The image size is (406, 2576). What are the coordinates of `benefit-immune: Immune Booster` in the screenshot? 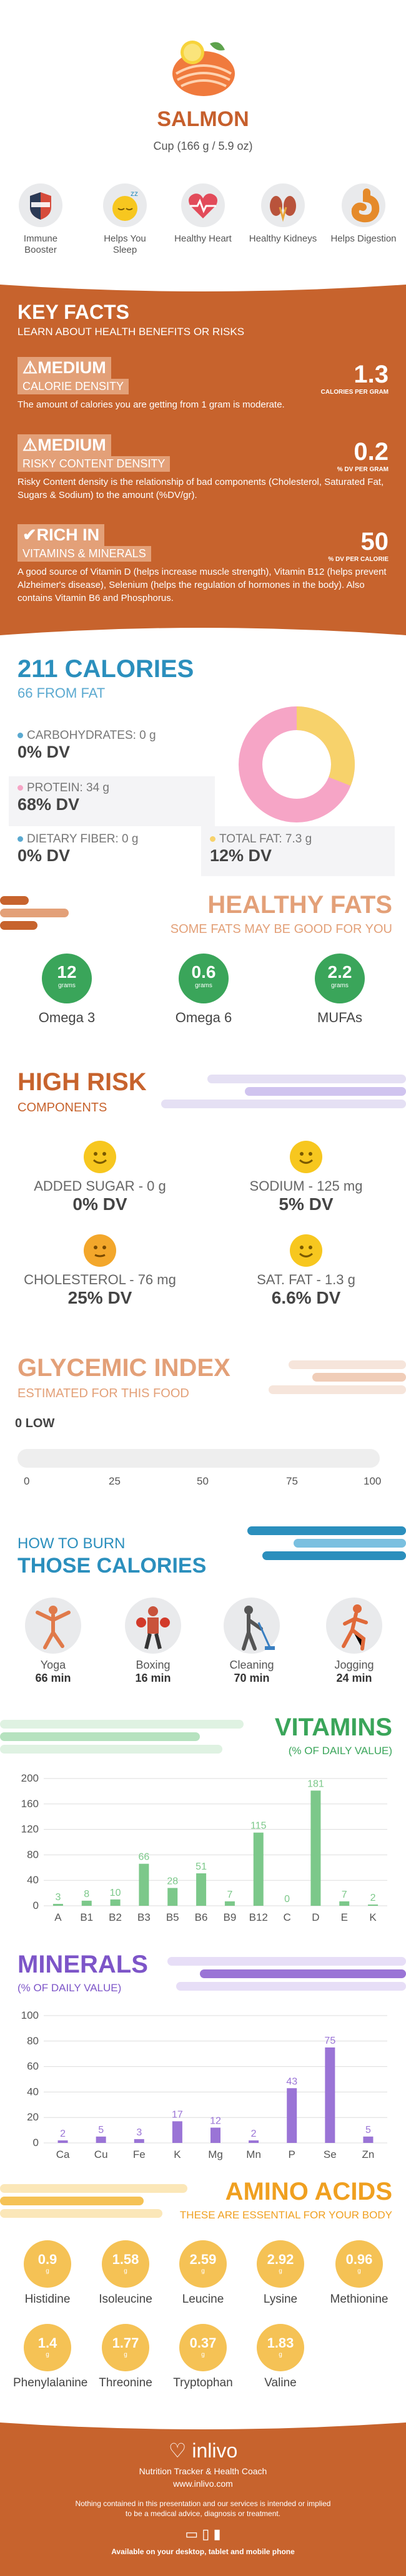 It's located at (40, 219).